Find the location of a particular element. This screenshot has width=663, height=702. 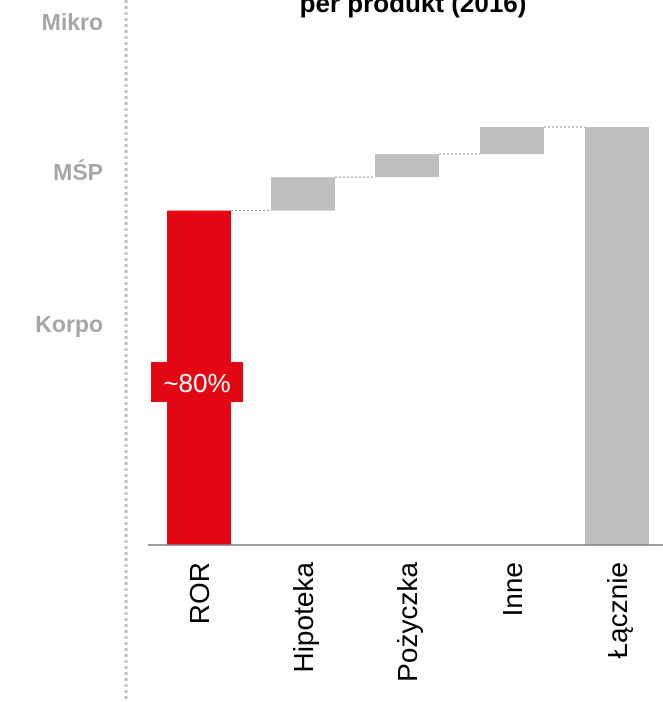

bar-hipoteka is located at coordinates (303, 194).